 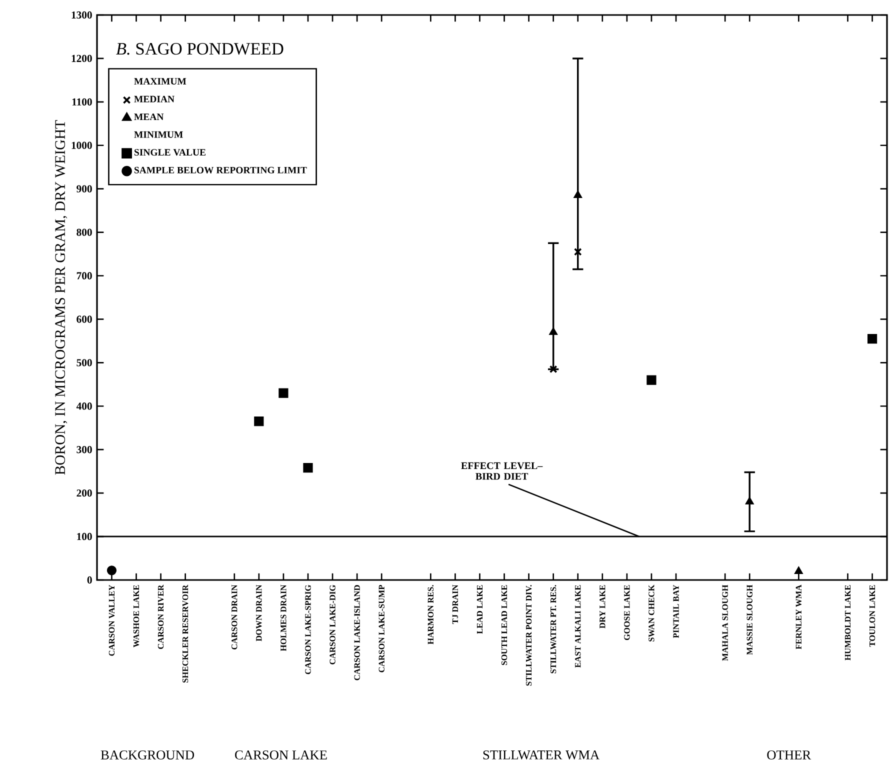 I want to click on text: BACKGROUND, so click(x=147, y=755).